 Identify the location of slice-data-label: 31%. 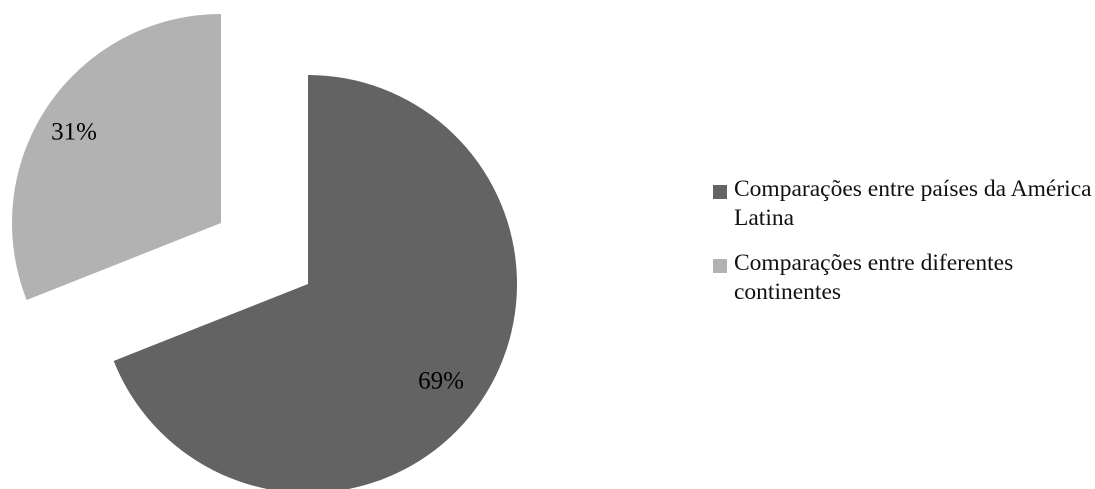
(74, 132).